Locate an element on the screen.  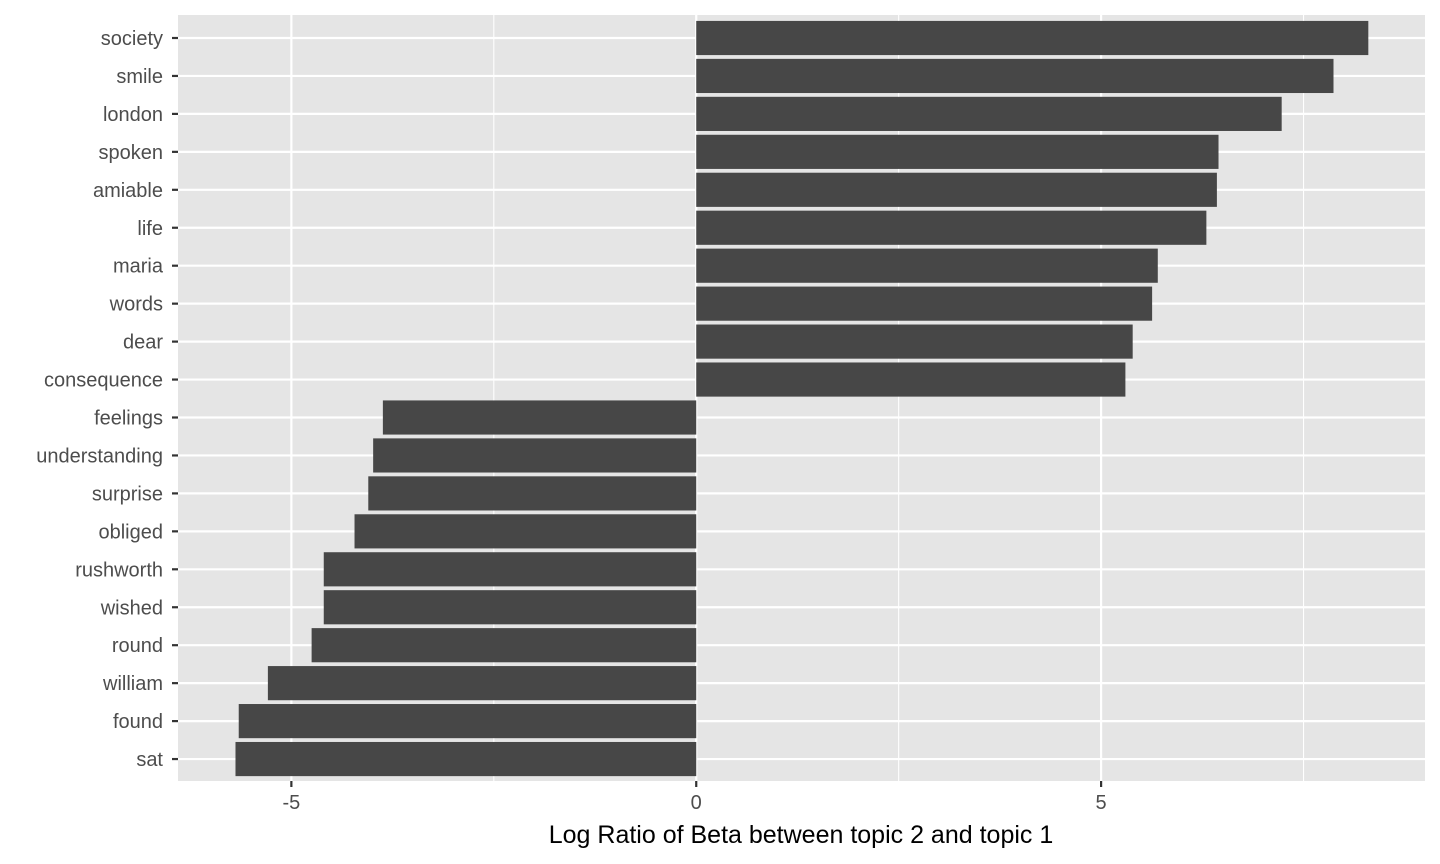
y-tick-label: consequence is located at coordinates (103, 381).